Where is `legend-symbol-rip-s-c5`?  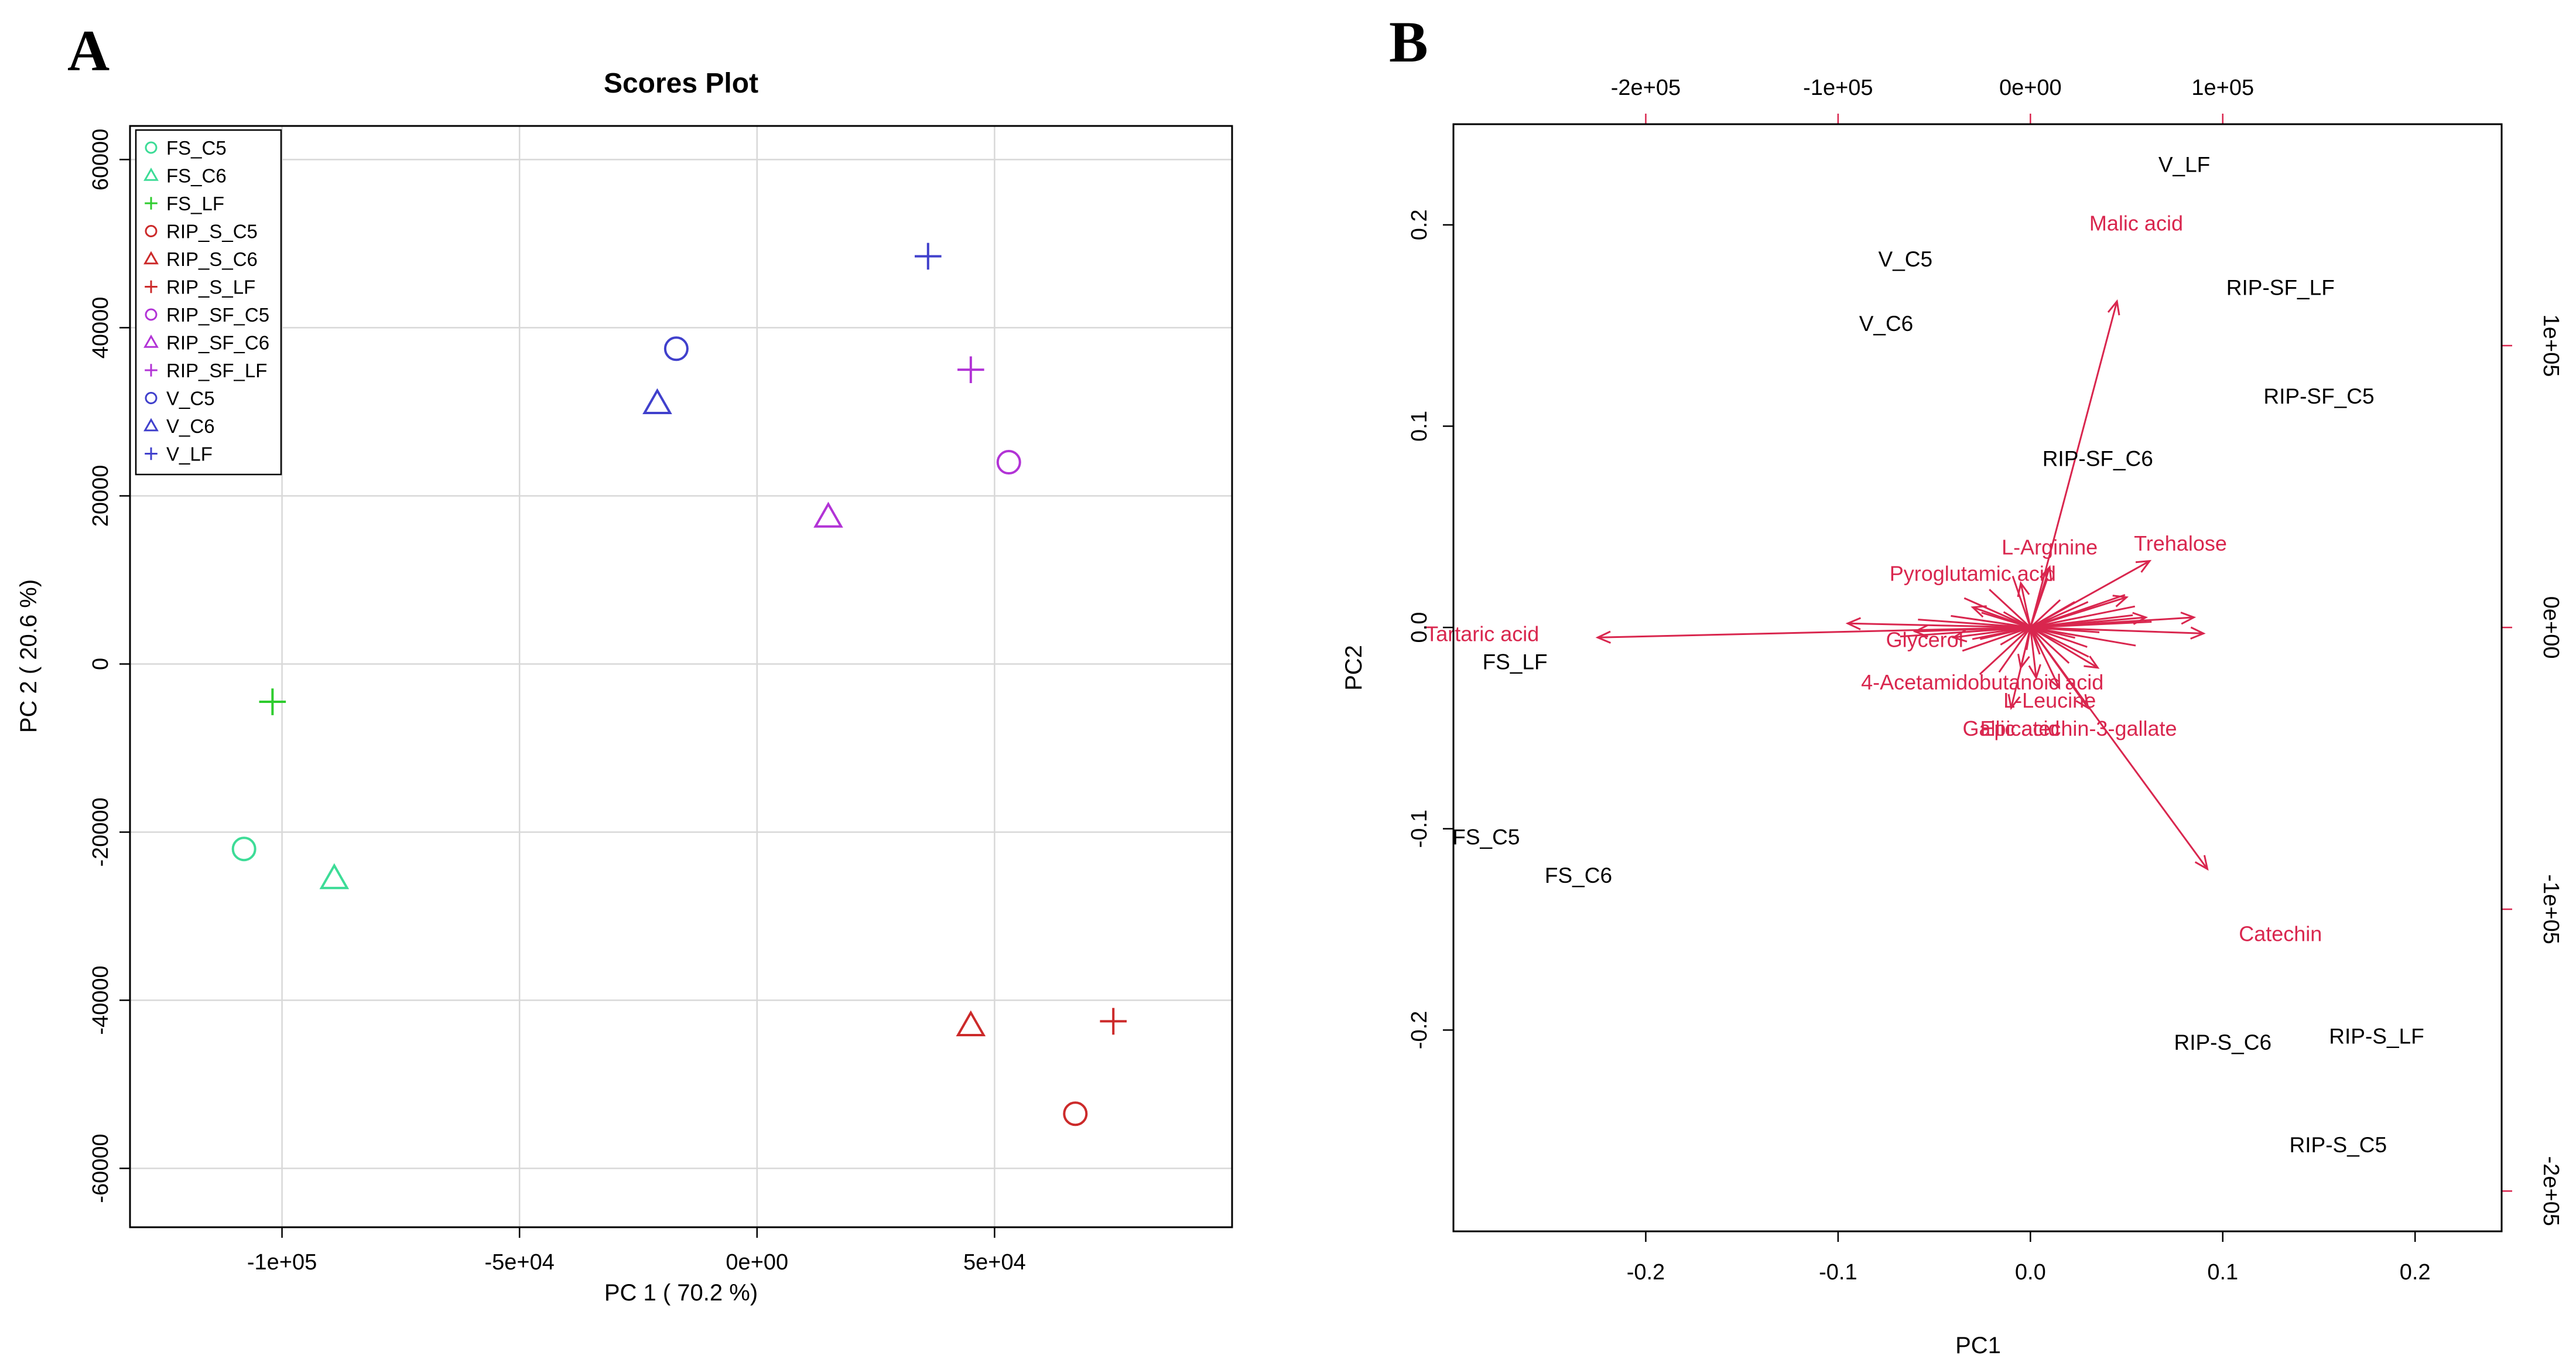
legend-symbol-rip-s-c5 is located at coordinates (151, 231).